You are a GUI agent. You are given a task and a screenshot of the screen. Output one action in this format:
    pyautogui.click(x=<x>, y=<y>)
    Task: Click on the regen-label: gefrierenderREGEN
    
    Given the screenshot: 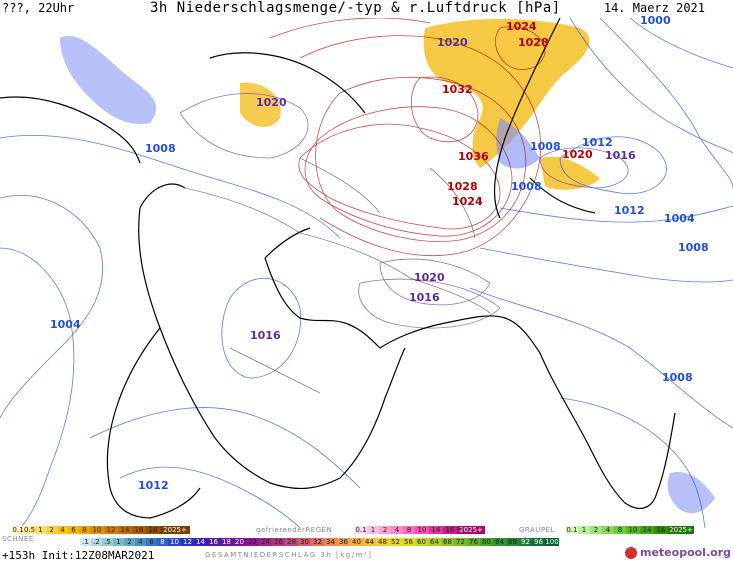 What is the action you would take?
    pyautogui.click(x=294, y=530)
    